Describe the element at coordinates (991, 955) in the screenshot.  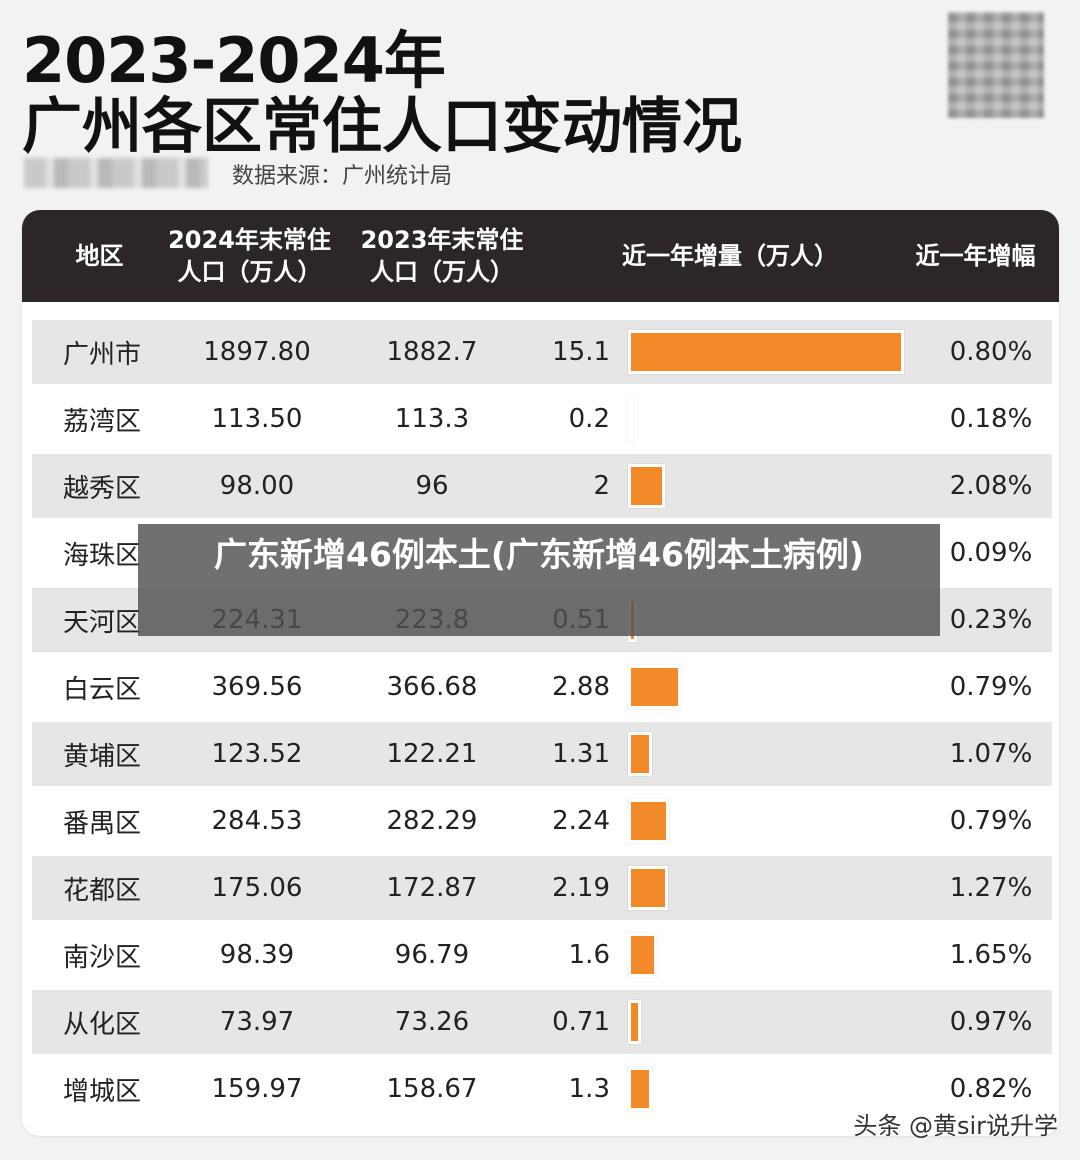
I see `rate-value: 1.65%` at that location.